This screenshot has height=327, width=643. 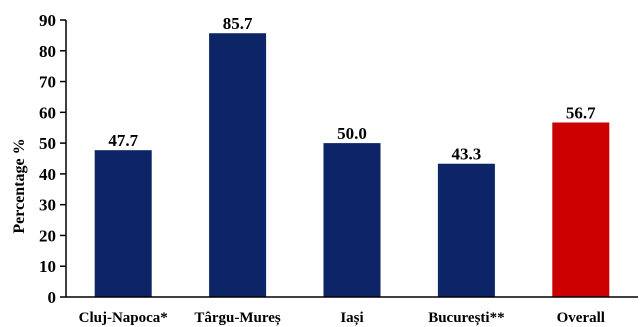 What do you see at coordinates (581, 318) in the screenshot?
I see `category-label: Overall` at bounding box center [581, 318].